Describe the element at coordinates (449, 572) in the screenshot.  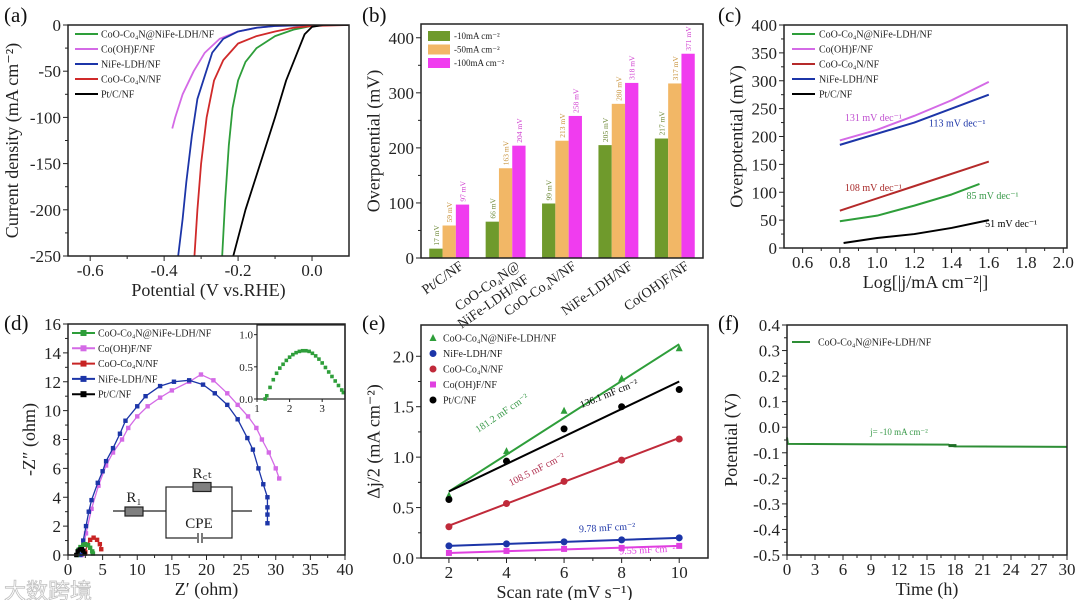
I see `x-tick-label: 2` at that location.